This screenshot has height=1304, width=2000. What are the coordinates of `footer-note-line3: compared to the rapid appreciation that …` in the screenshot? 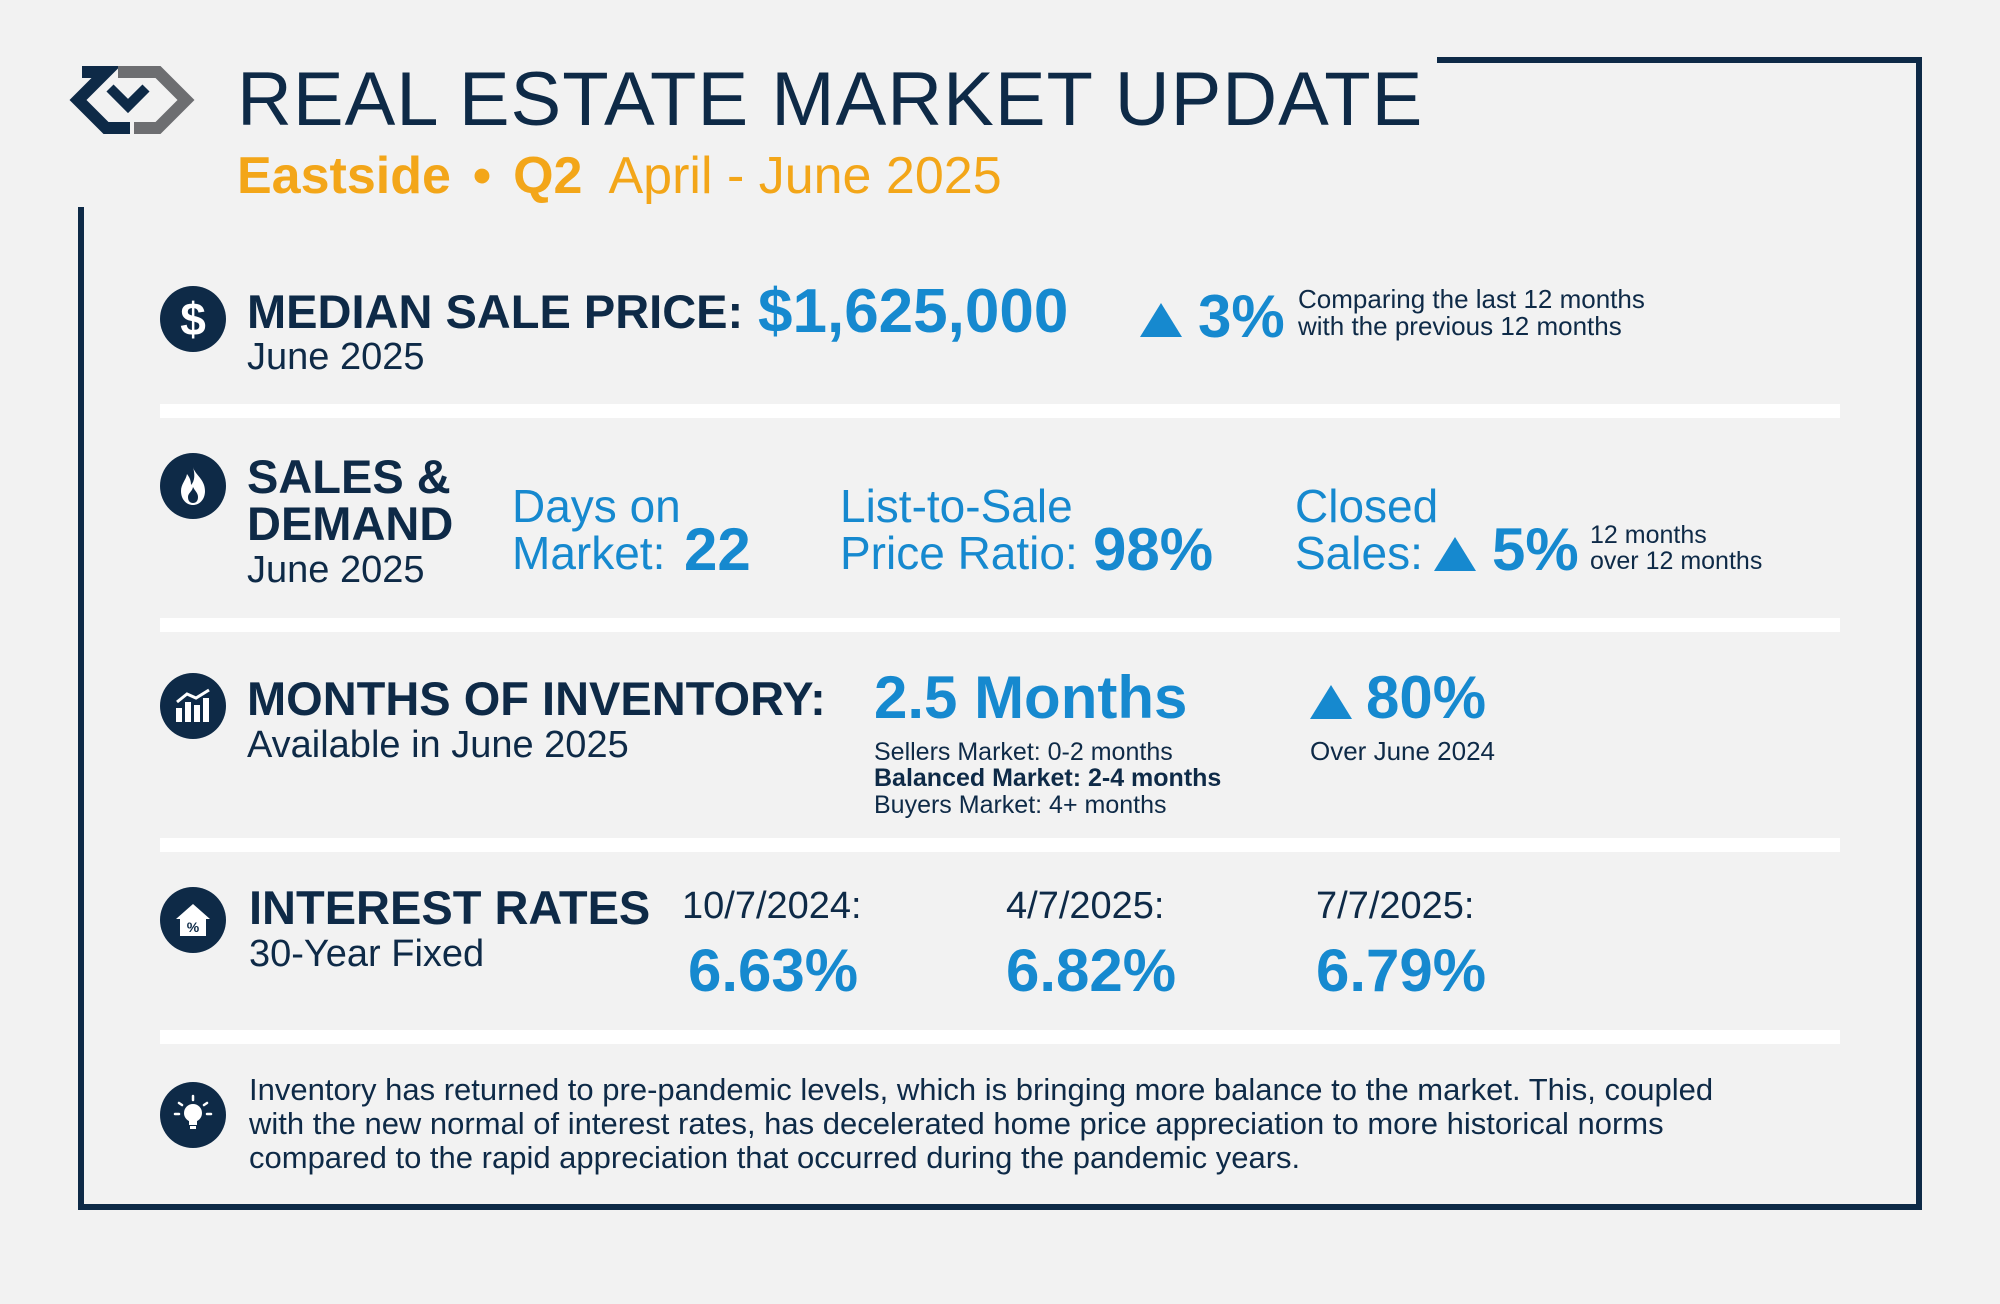 It's located at (775, 1158).